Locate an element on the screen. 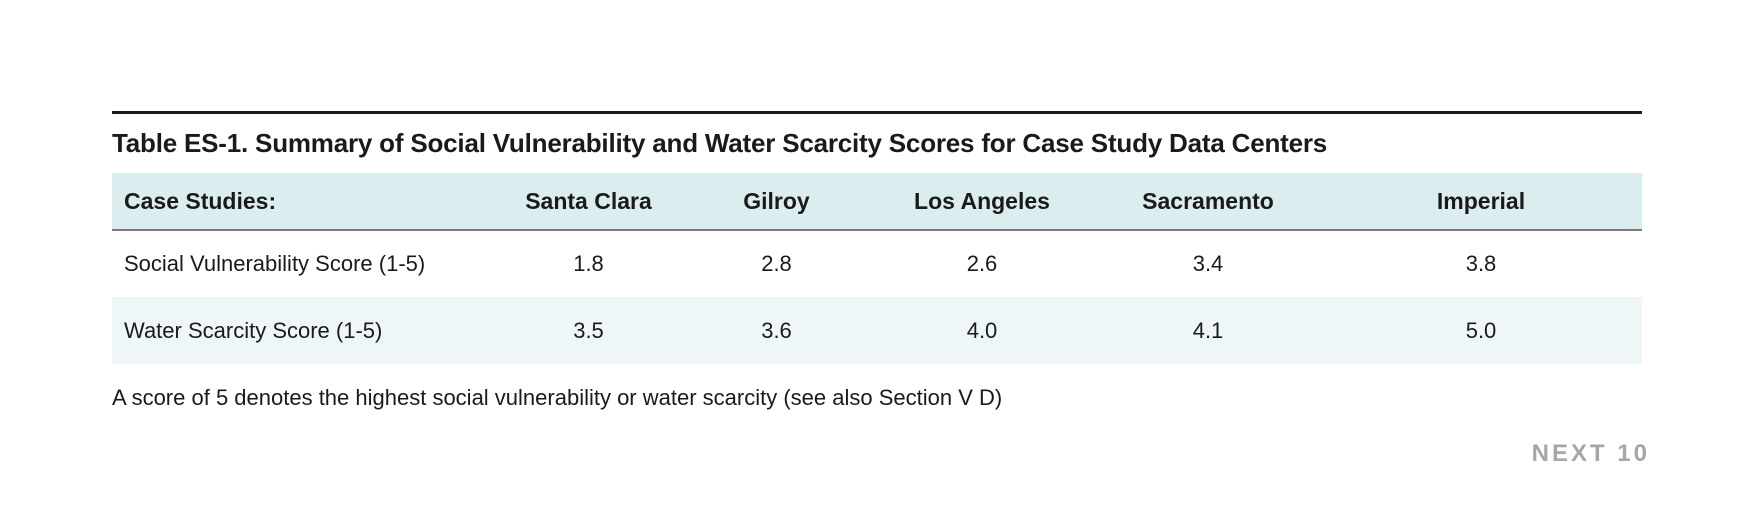 Image resolution: width=1749 pixels, height=516 pixels. table-cell: 2.6 is located at coordinates (982, 263).